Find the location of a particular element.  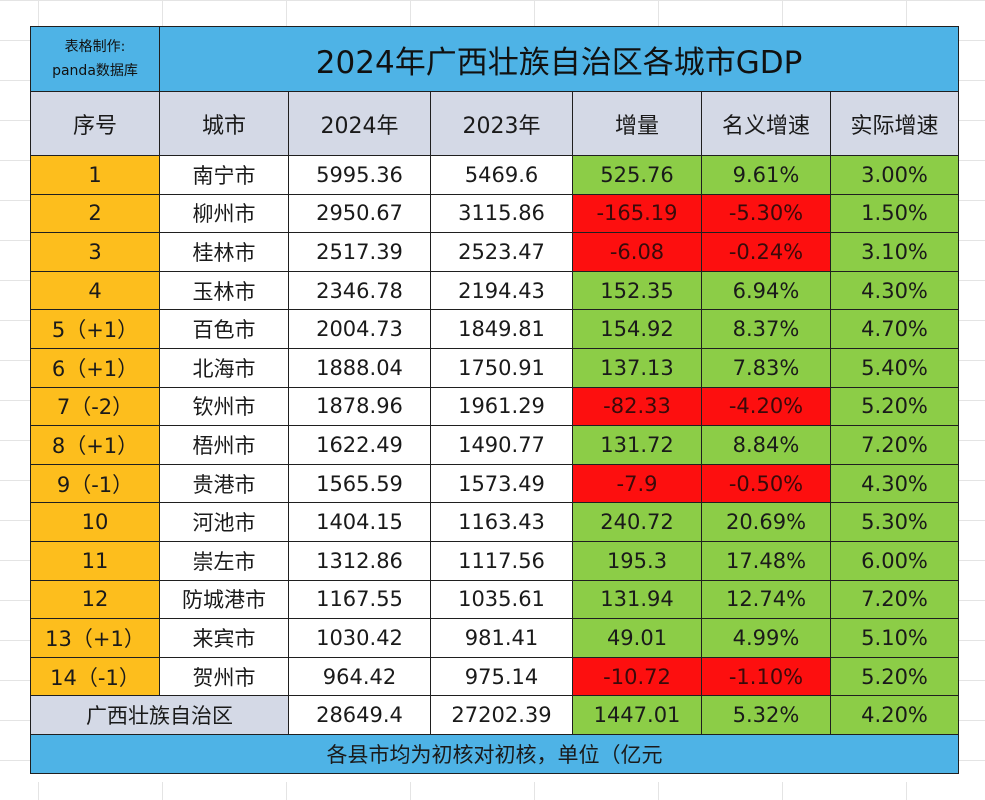

table-row: 6（+1） 北海市 1888.04 1750.91 137.13 7.83% 5.40% is located at coordinates (495, 367).